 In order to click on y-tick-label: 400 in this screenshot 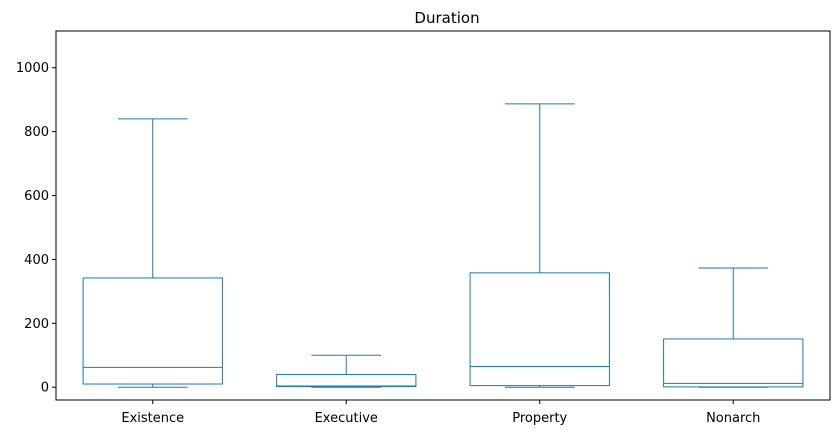, I will do `click(36, 260)`.